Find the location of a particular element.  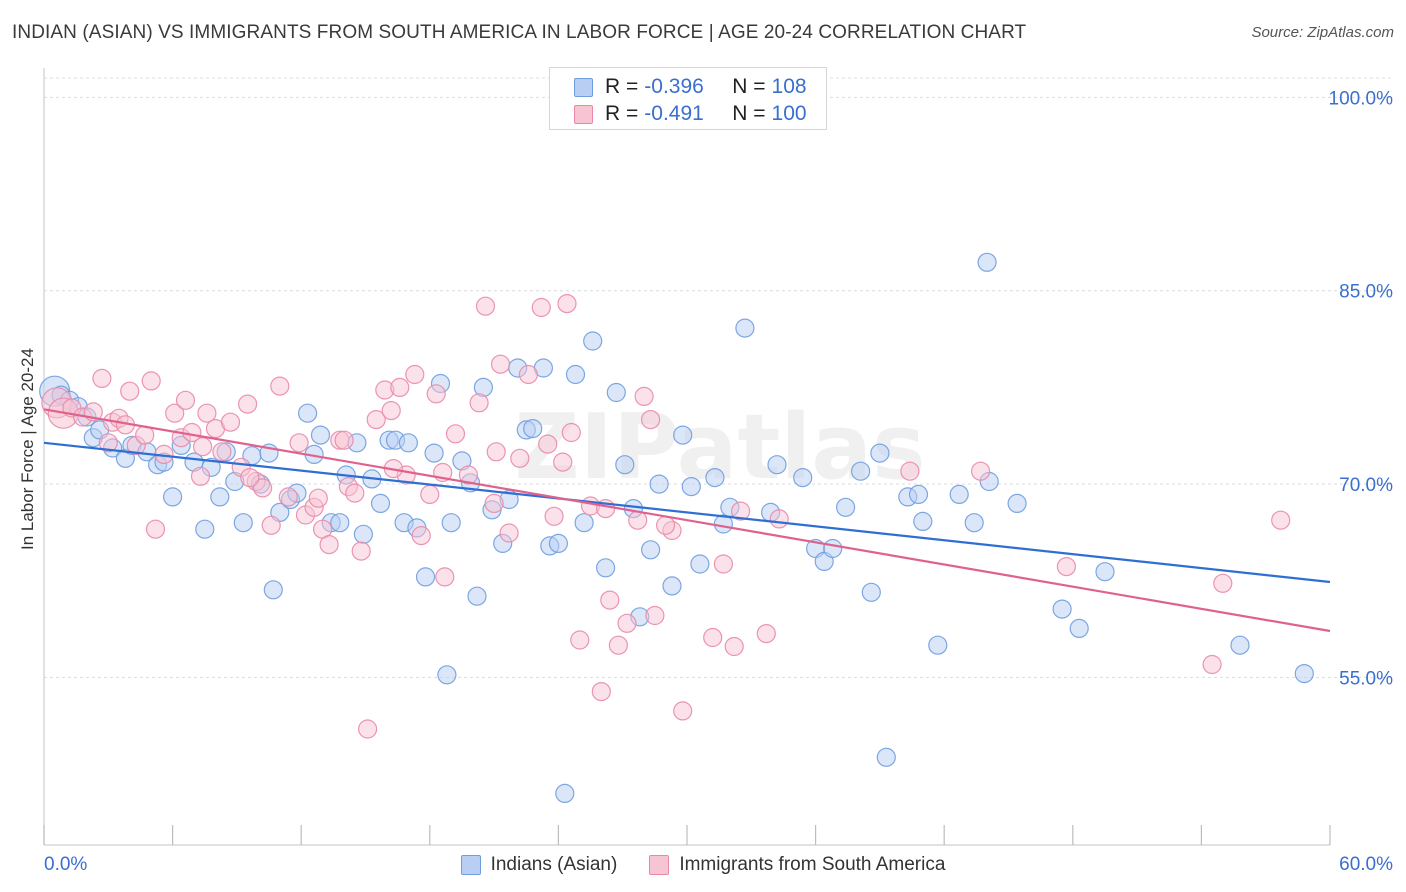

stats-row-indians: R = -0.396 N = 108 is located at coordinates (690, 87).